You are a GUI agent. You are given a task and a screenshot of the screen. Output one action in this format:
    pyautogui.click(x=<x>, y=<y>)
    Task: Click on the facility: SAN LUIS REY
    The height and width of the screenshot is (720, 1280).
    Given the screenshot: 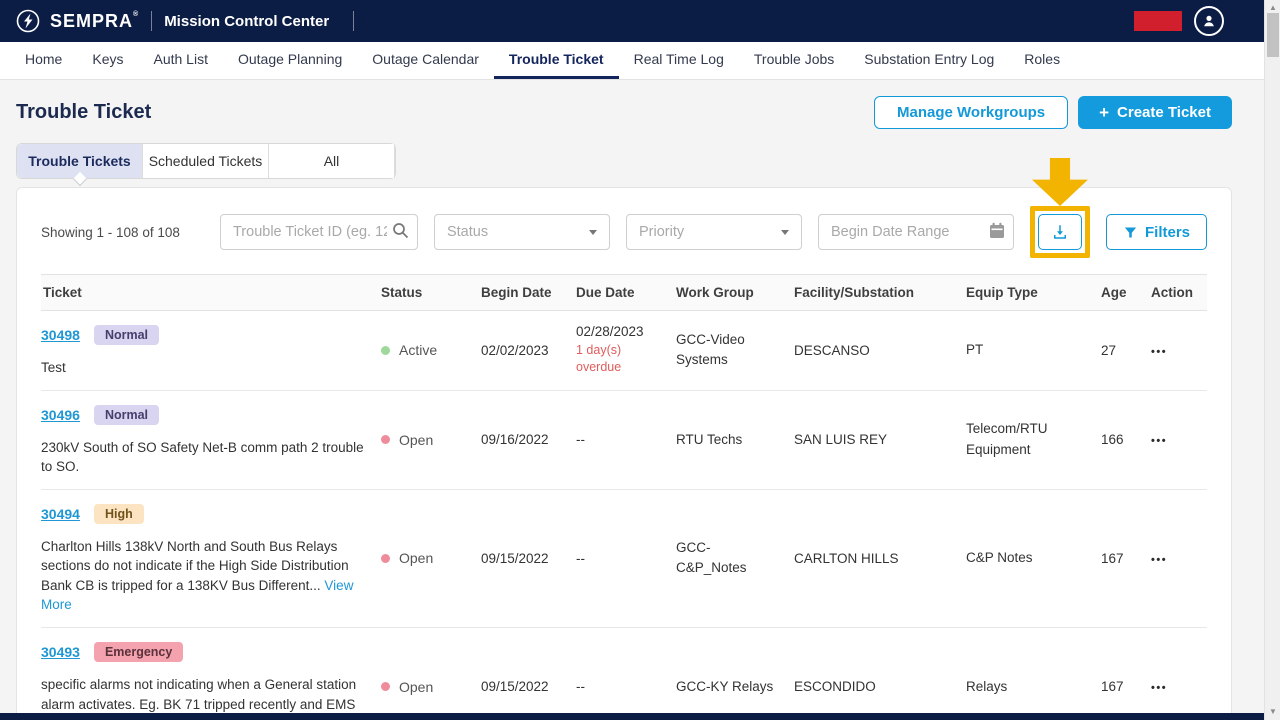 What is the action you would take?
    pyautogui.click(x=841, y=440)
    